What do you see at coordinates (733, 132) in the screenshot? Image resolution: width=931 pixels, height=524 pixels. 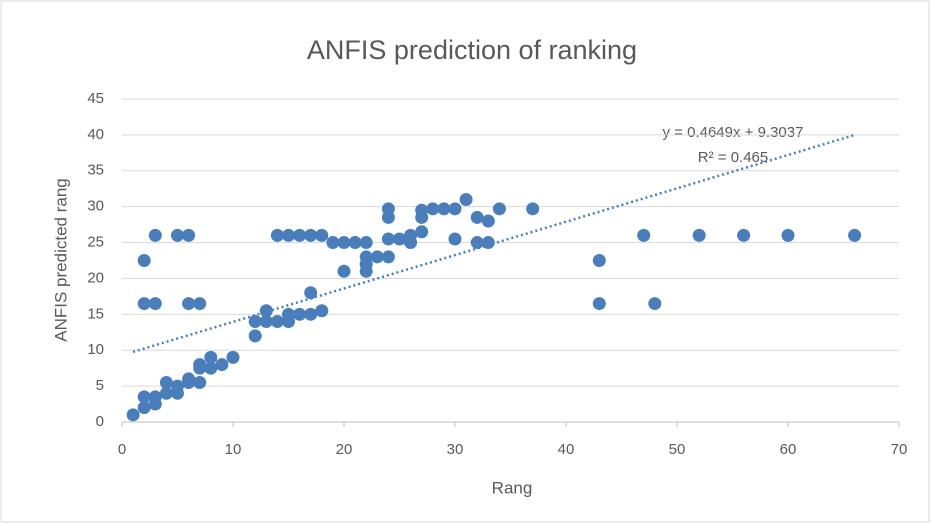 I see `trend-equation: y = 0.4649x + 9.3037` at bounding box center [733, 132].